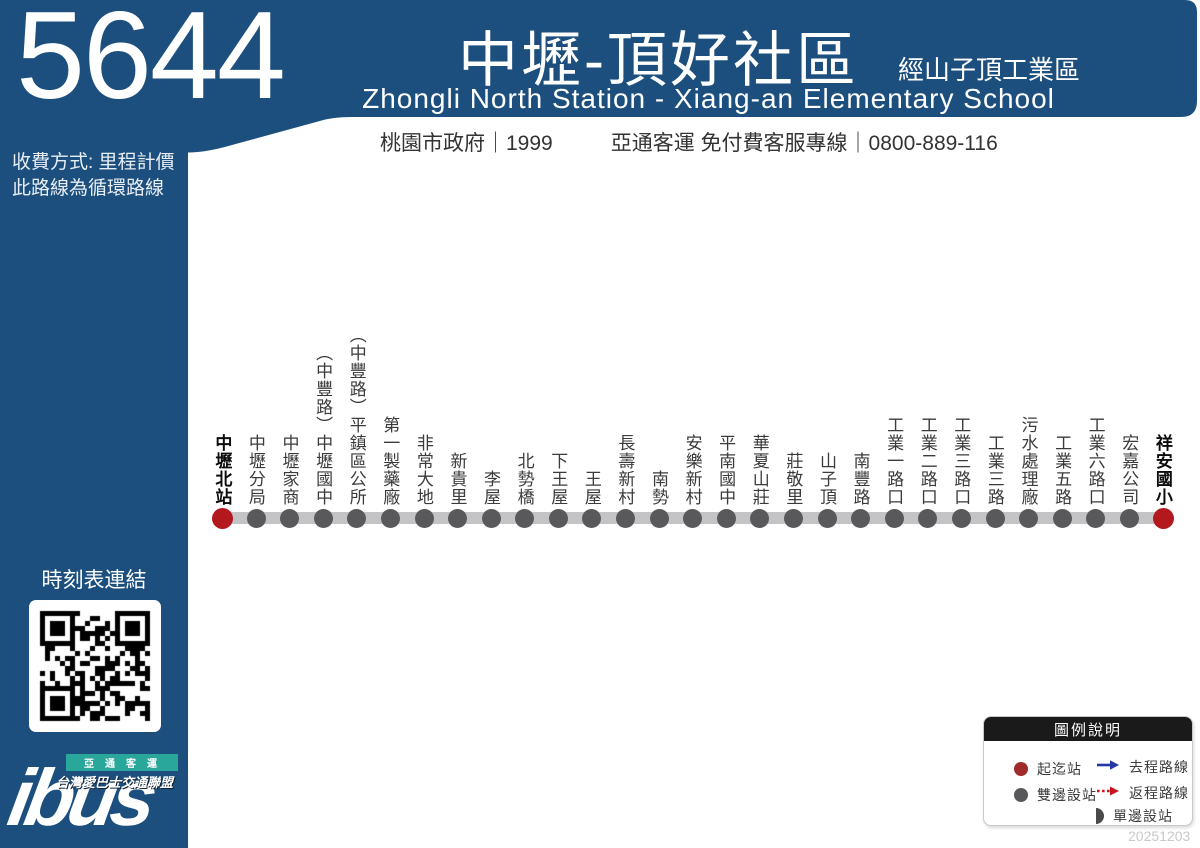 The width and height of the screenshot is (1200, 848). Describe the element at coordinates (122, 762) in the screenshot. I see `logo-operator-banner: 亞通客運` at that location.